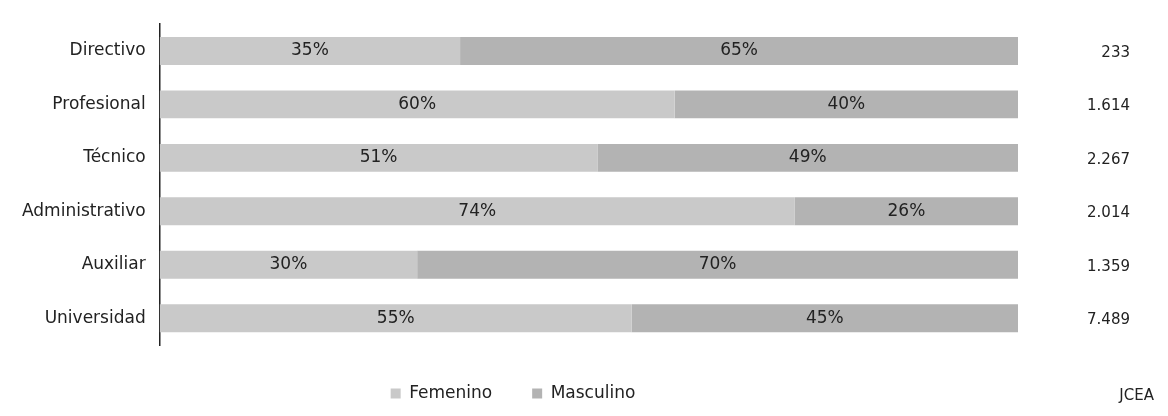 This screenshot has width=1168, height=416. I want to click on data-label: 45%, so click(824, 316).